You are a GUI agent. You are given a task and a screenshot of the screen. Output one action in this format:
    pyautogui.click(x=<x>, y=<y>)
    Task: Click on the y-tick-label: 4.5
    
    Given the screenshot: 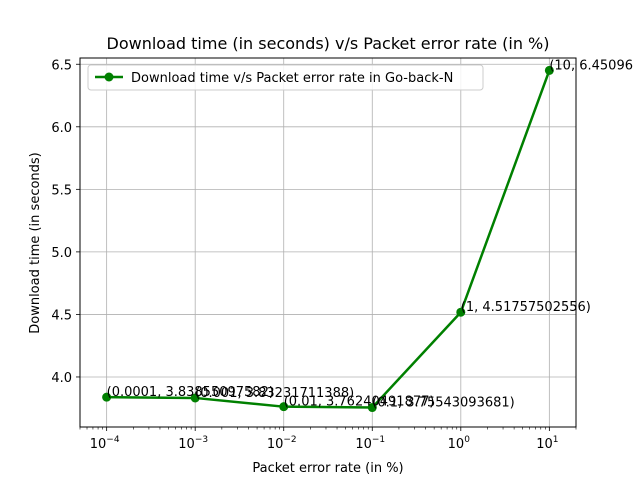 What is the action you would take?
    pyautogui.click(x=61, y=315)
    